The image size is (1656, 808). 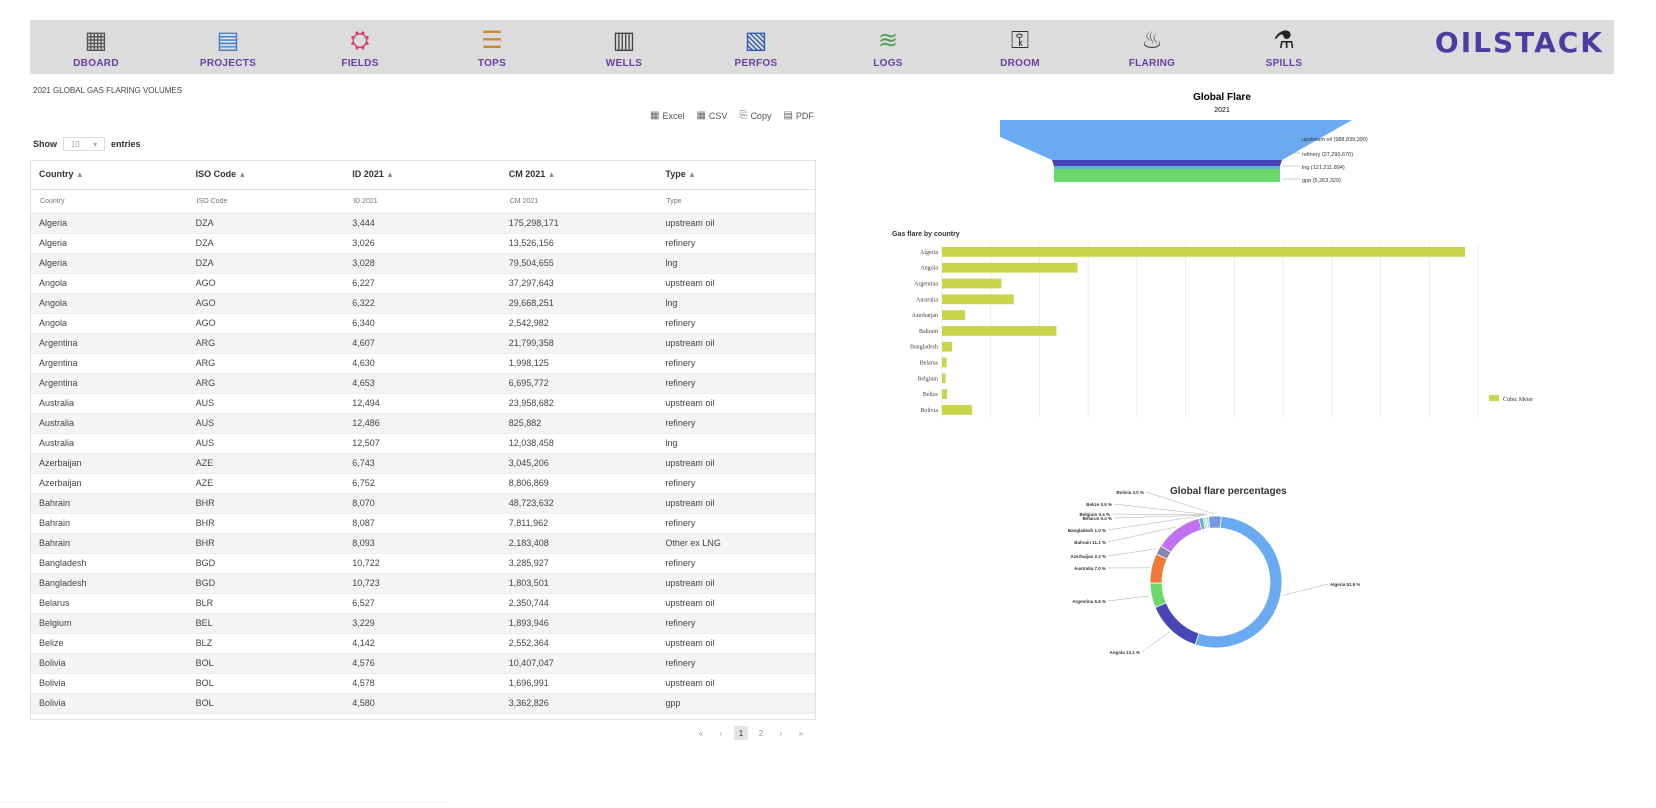 I want to click on page-button: 2, so click(x=761, y=733).